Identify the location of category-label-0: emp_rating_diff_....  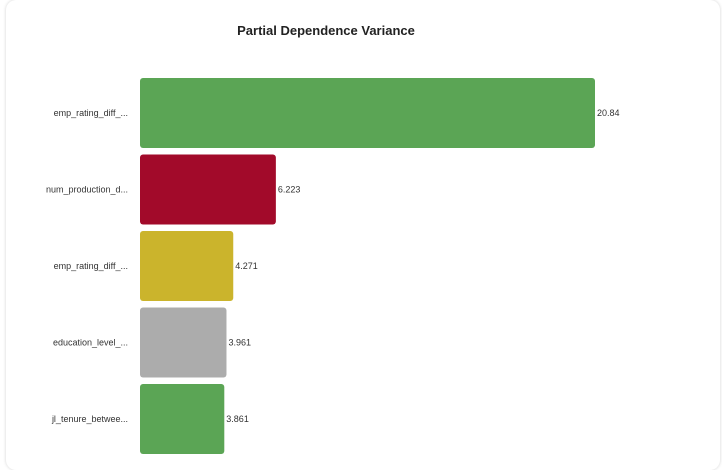
(91, 113).